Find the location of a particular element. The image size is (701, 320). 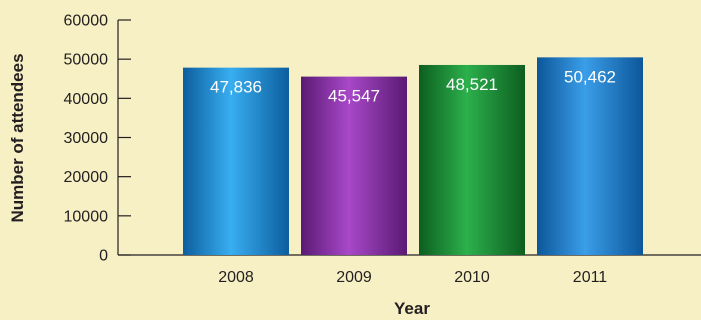

bar-2009 is located at coordinates (354, 166).